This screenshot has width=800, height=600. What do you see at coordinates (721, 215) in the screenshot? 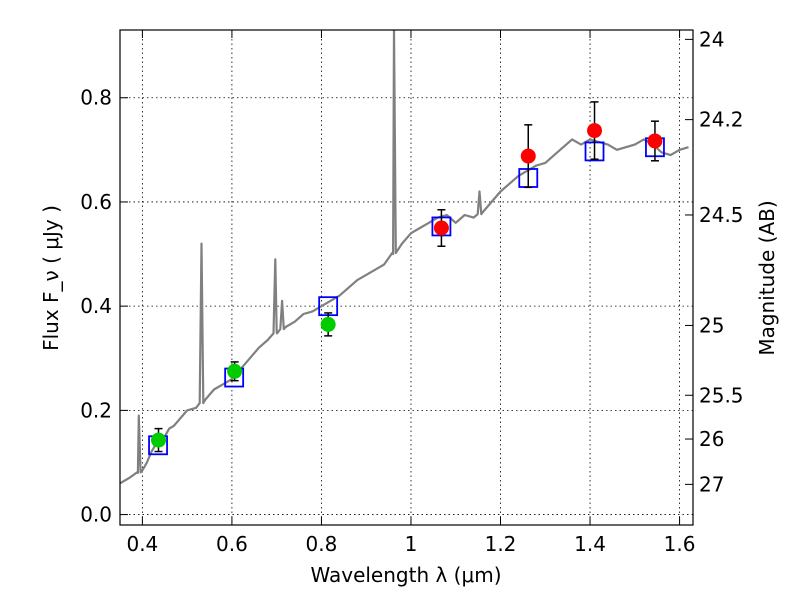
I see `y2-tick-label: 24.5` at bounding box center [721, 215].